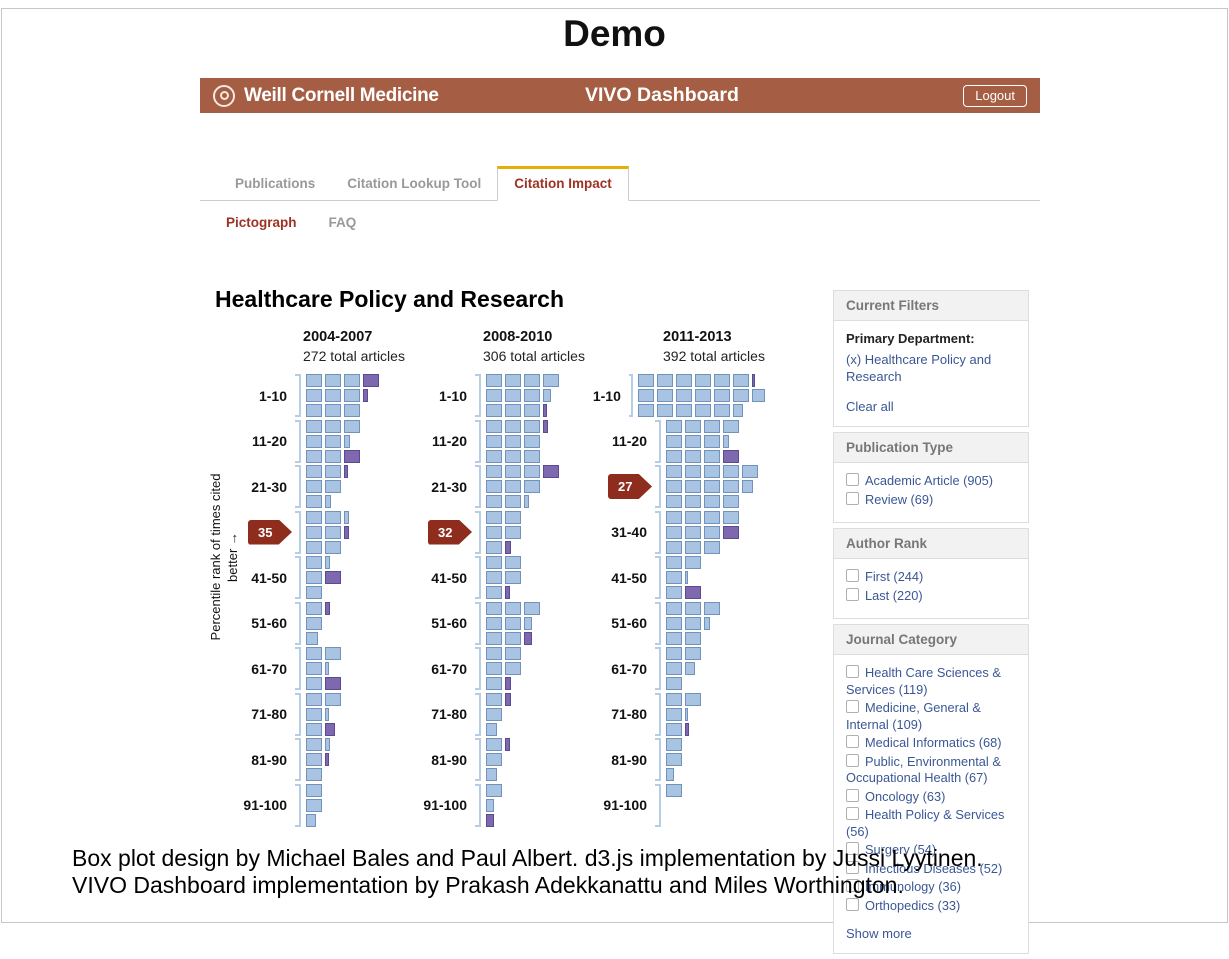 Image resolution: width=1229 pixels, height=959 pixels. I want to click on subtab-faq: FAQ, so click(342, 222).